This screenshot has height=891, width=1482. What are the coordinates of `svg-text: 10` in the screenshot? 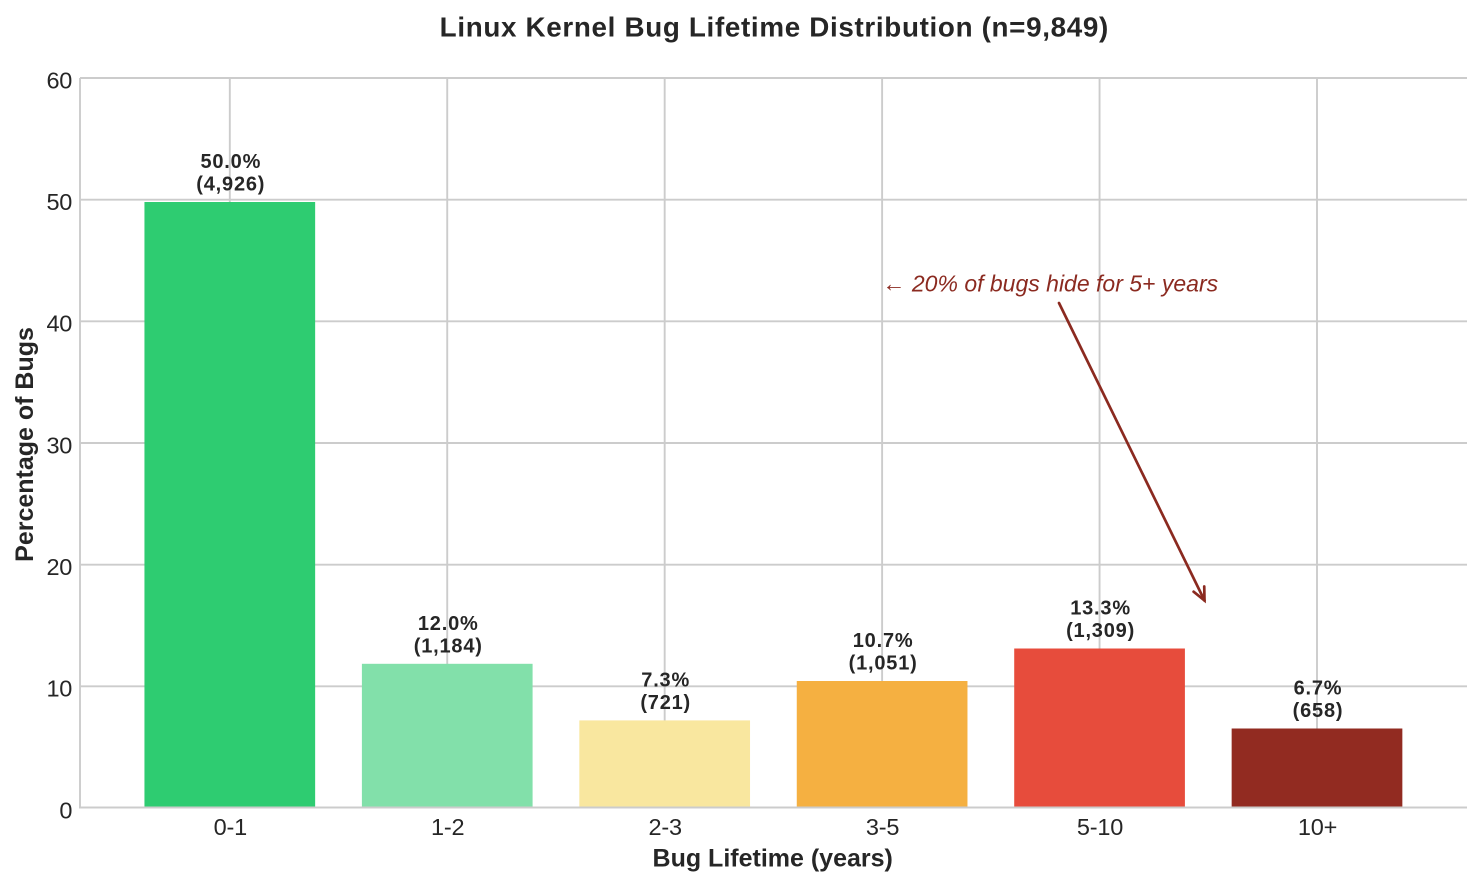 It's located at (59, 689).